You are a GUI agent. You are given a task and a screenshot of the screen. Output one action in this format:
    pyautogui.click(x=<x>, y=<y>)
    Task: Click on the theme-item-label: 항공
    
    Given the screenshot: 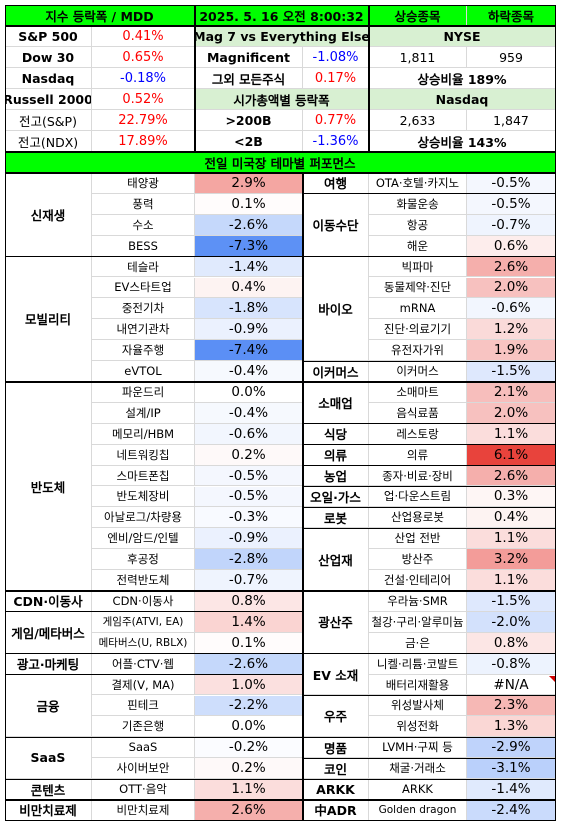 What is the action you would take?
    pyautogui.click(x=418, y=225)
    